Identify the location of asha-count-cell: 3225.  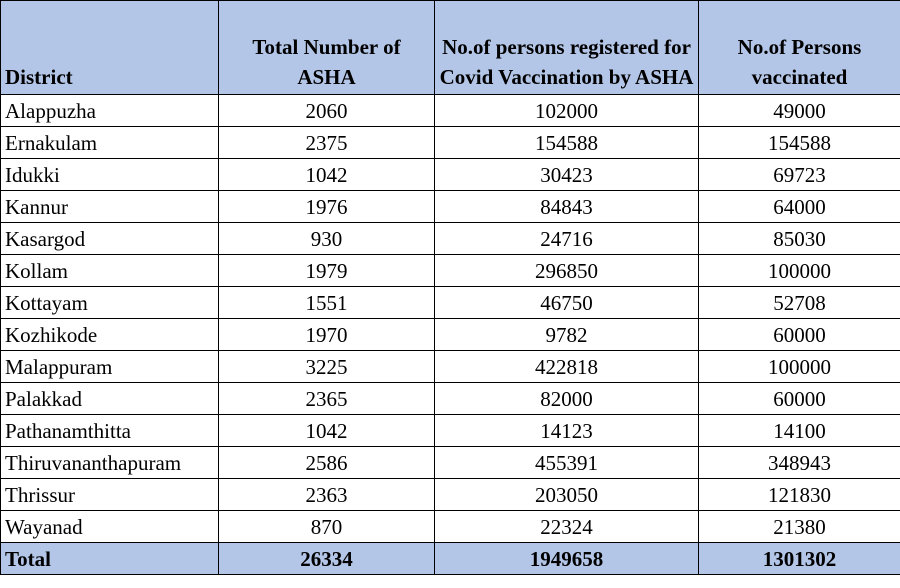
(326, 366).